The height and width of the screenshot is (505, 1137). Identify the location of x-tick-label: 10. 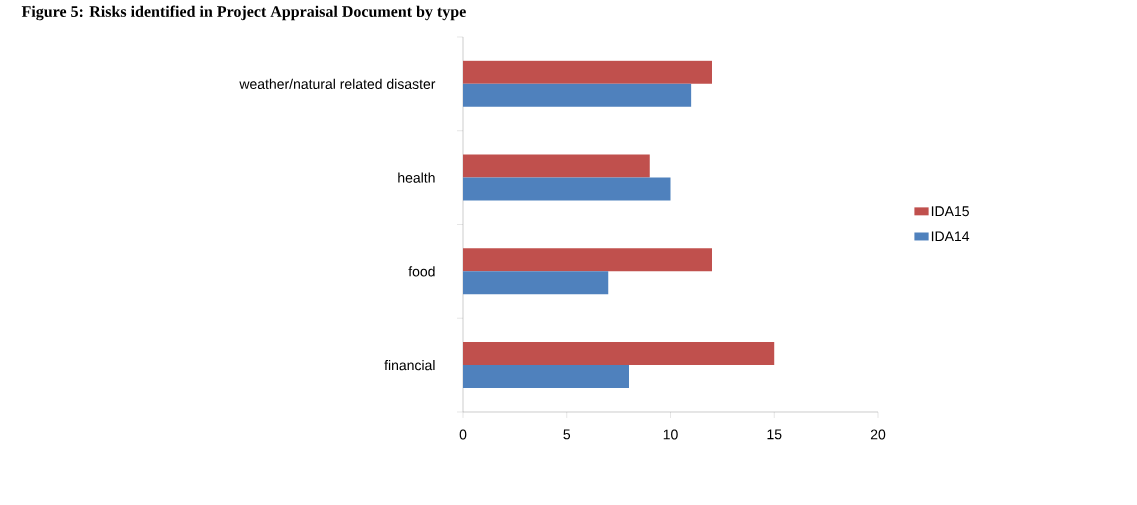
(670, 434).